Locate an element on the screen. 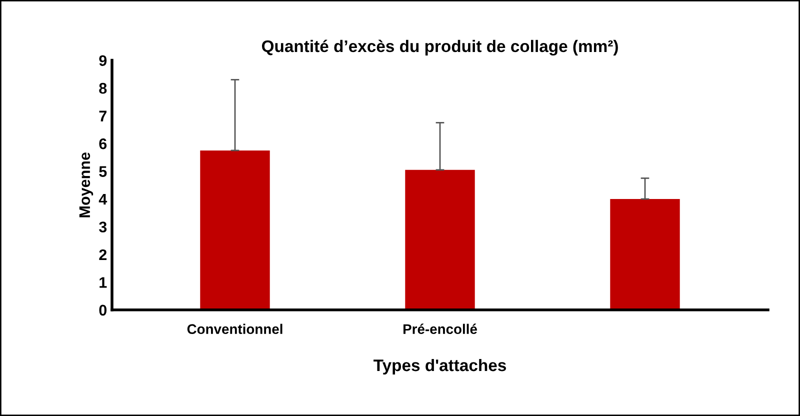 This screenshot has height=416, width=800. y-axis-title: Moyenne is located at coordinates (86, 185).